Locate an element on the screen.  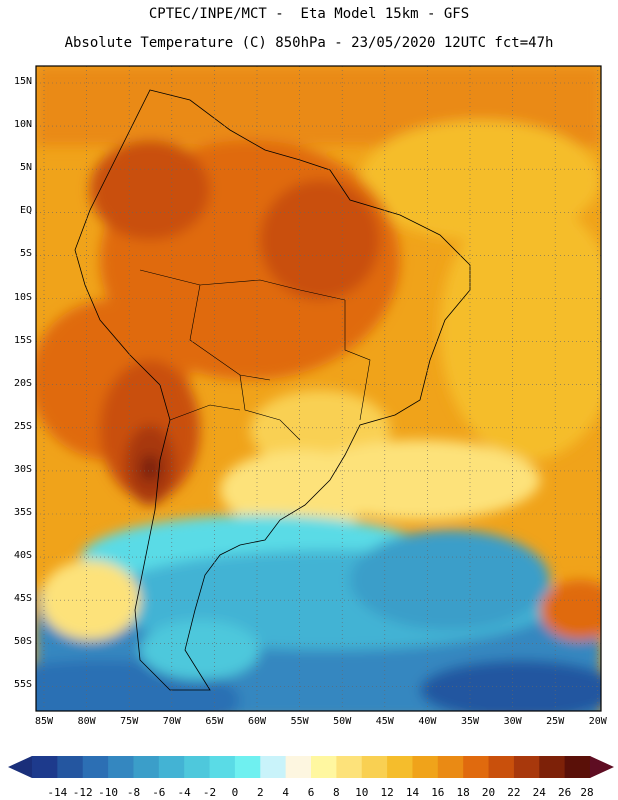
colorbar-min-arrow is located at coordinates (20, 767).